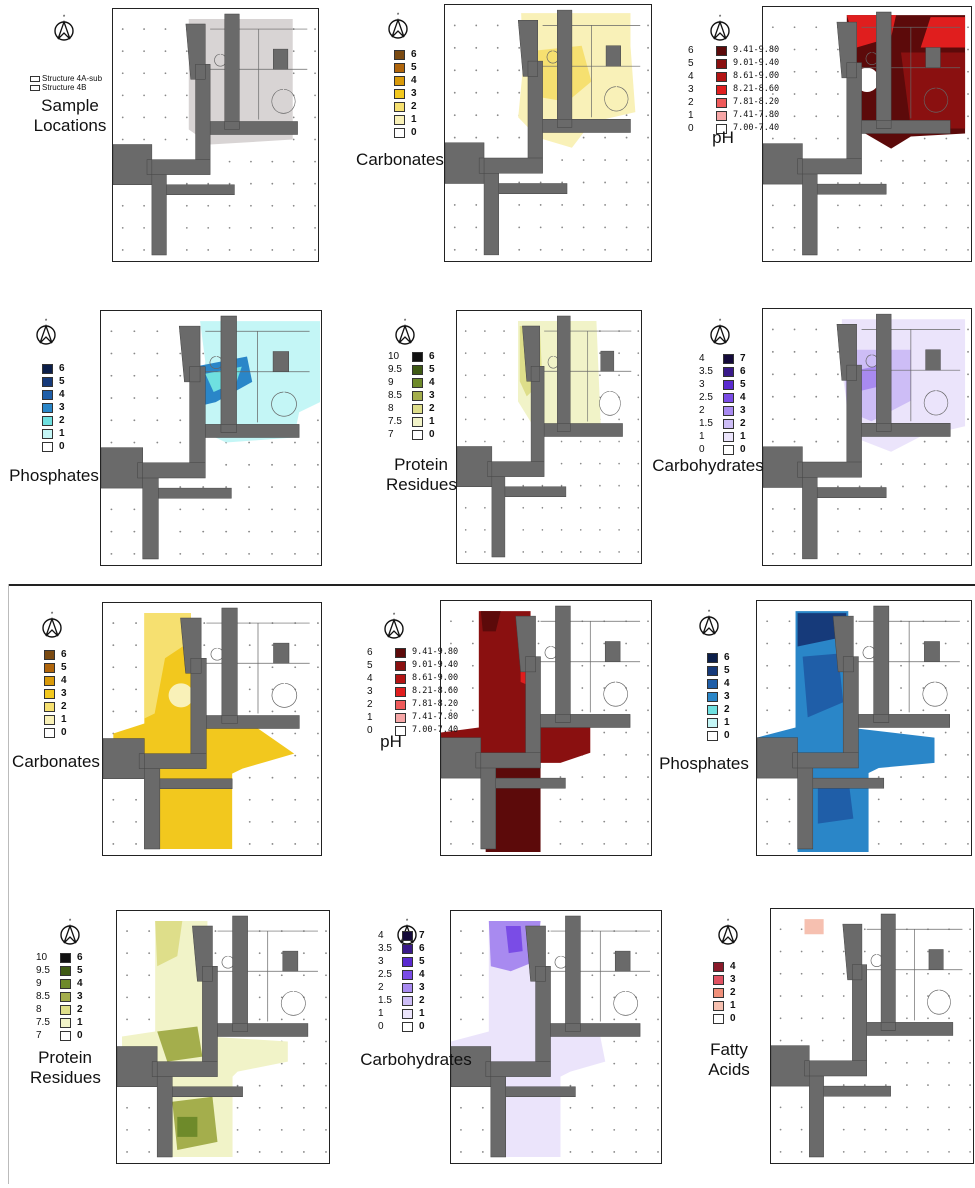  What do you see at coordinates (394, 356) in the screenshot?
I see `legend-scale-value: 10` at bounding box center [394, 356].